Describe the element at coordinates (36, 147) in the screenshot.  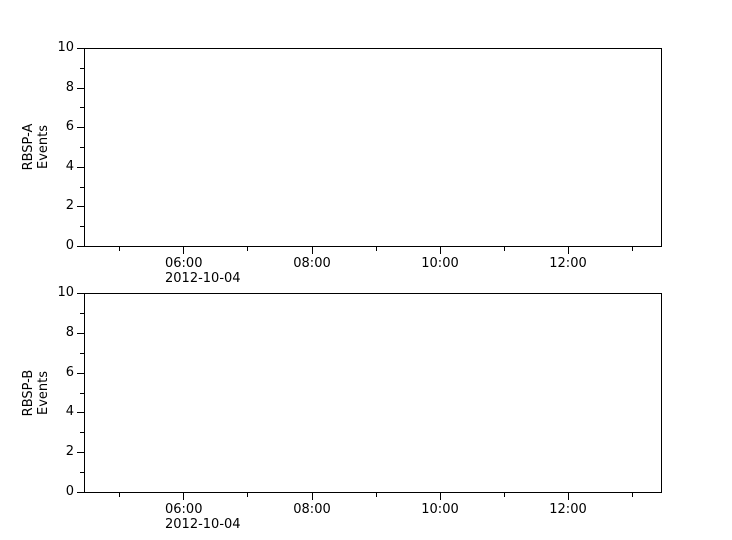
I see `y-axis-label-top: RBSP-A Events` at that location.